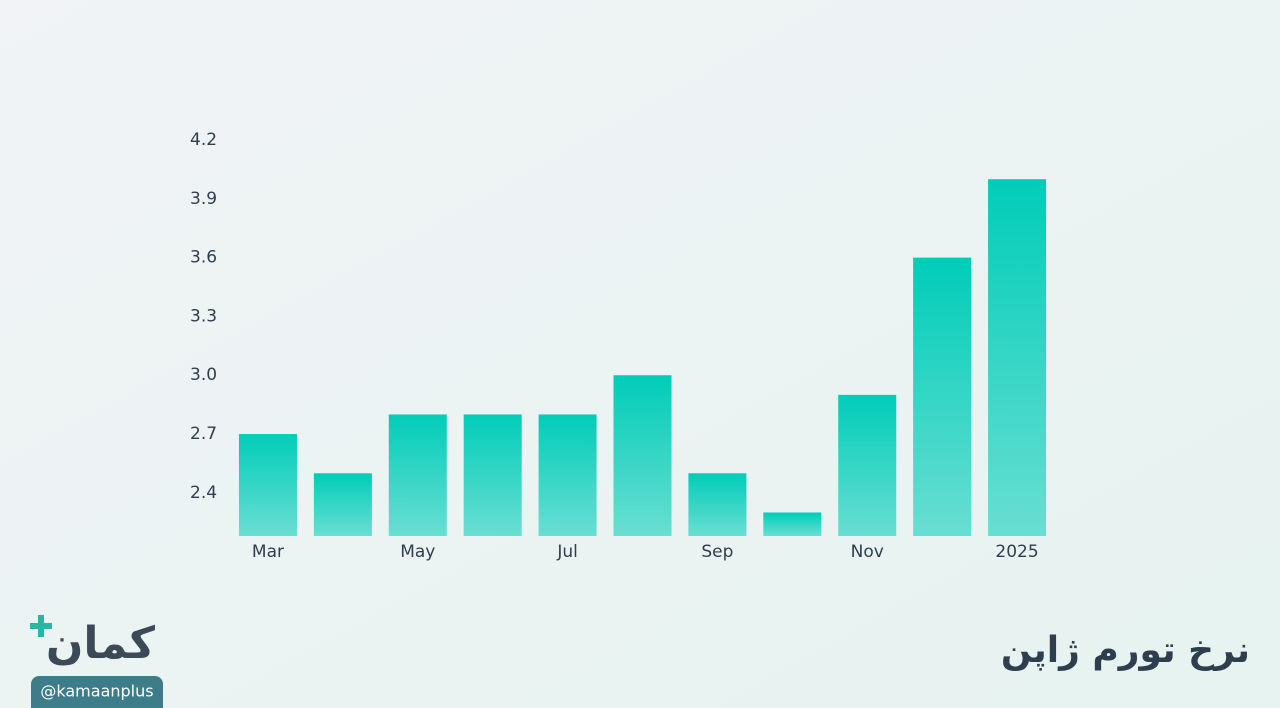 This screenshot has width=1280, height=708. I want to click on x-tick-label: Jul, so click(567, 552).